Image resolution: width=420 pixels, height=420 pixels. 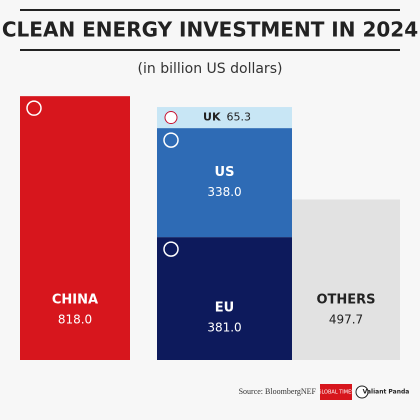 What do you see at coordinates (224, 328) in the screenshot?
I see `value-label: 381.0` at bounding box center [224, 328].